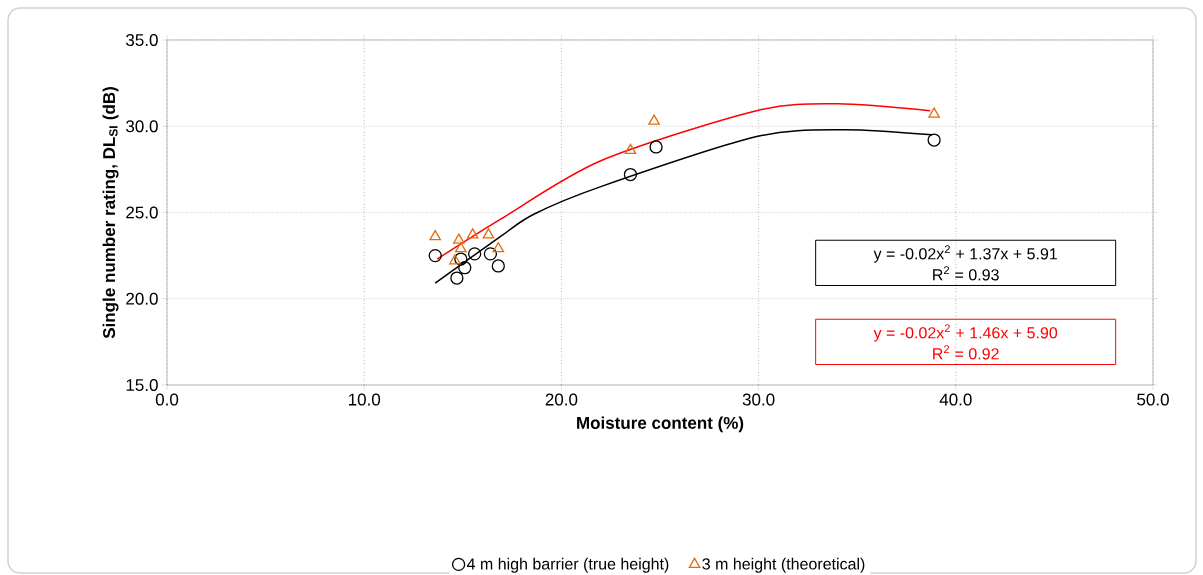 Image resolution: width=1203 pixels, height=575 pixels. What do you see at coordinates (142, 298) in the screenshot?
I see `y-tick-label: 20.0` at bounding box center [142, 298].